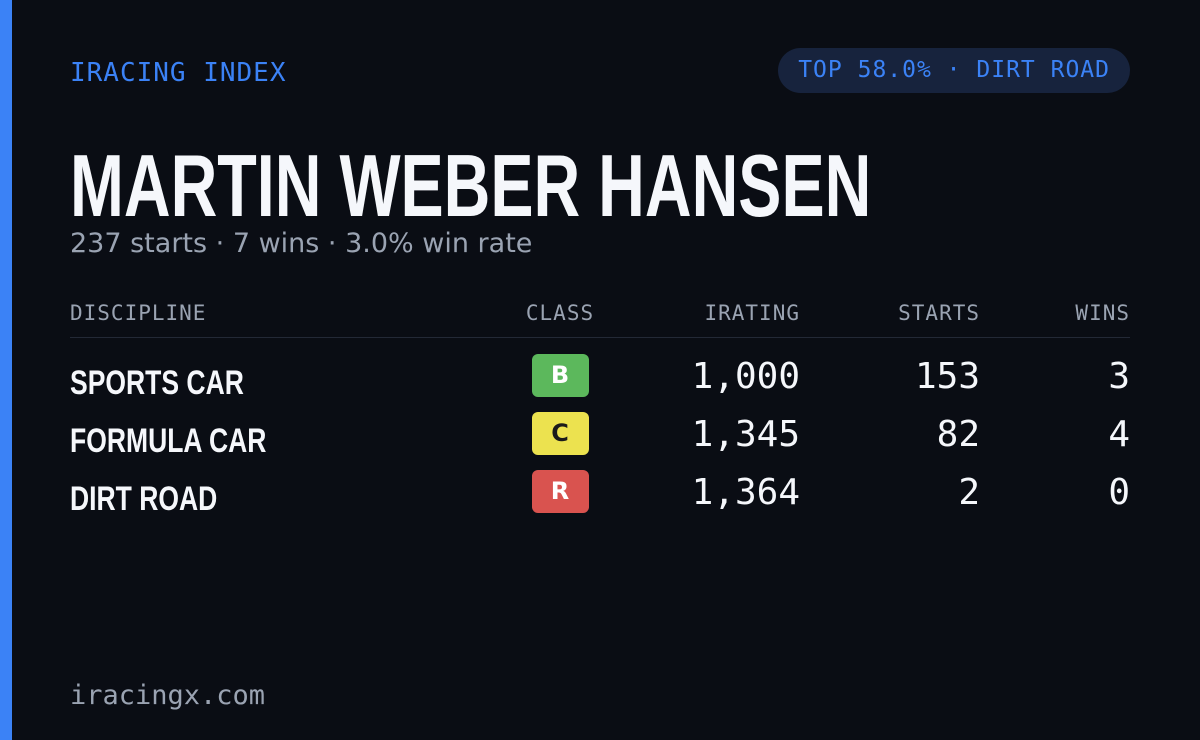 This screenshot has width=1200, height=740. I want to click on column-header: CLASS, so click(560, 313).